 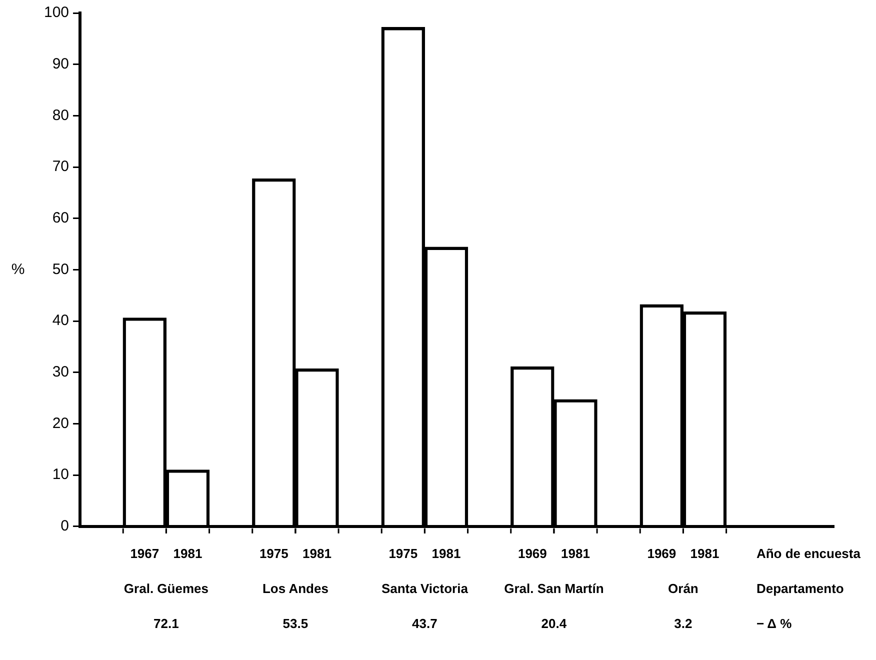 I want to click on text: 3.2, so click(x=683, y=623).